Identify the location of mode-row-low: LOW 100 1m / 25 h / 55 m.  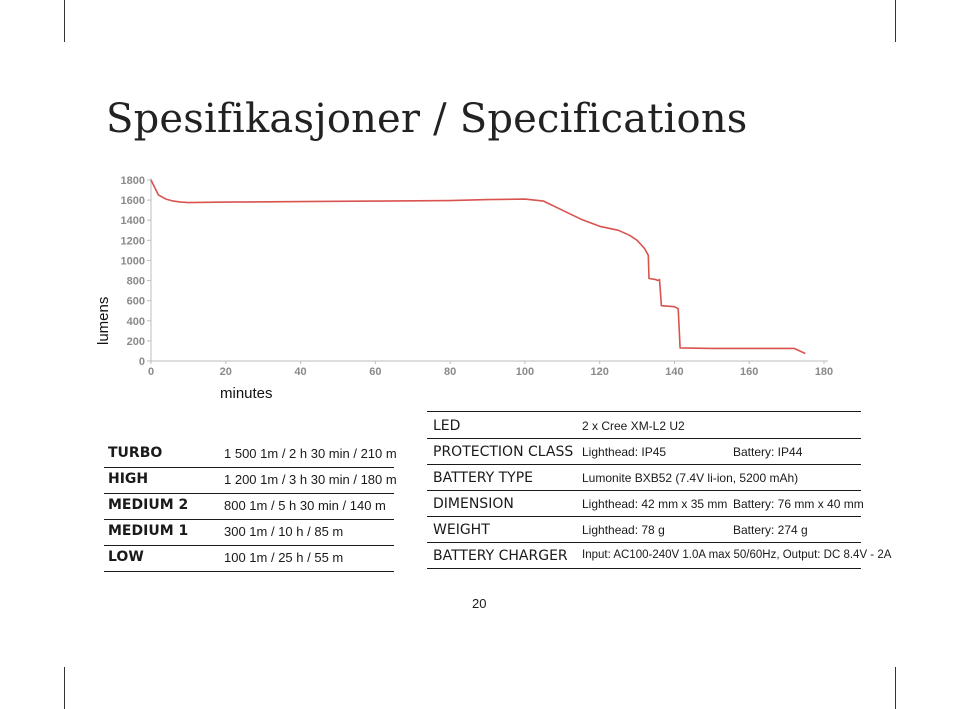
(249, 558).